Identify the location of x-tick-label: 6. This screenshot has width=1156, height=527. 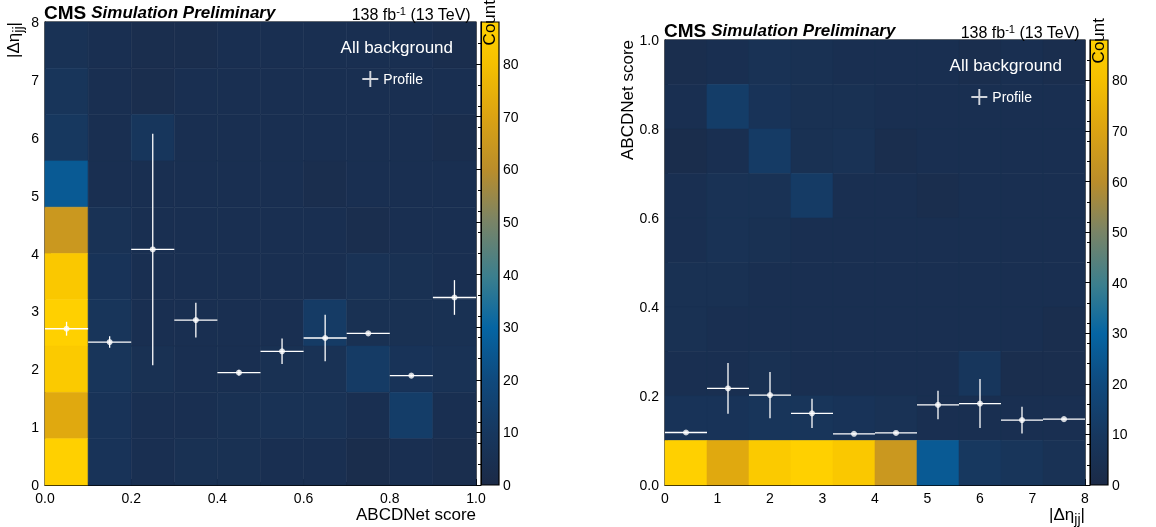
(980, 498).